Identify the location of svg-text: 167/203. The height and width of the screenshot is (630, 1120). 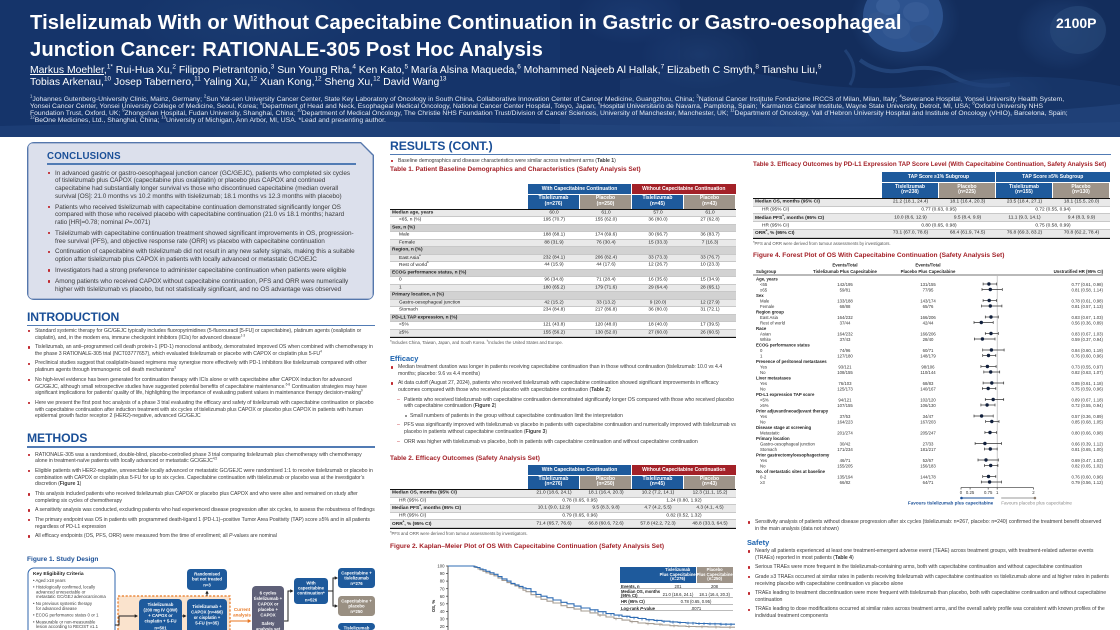
(928, 421).